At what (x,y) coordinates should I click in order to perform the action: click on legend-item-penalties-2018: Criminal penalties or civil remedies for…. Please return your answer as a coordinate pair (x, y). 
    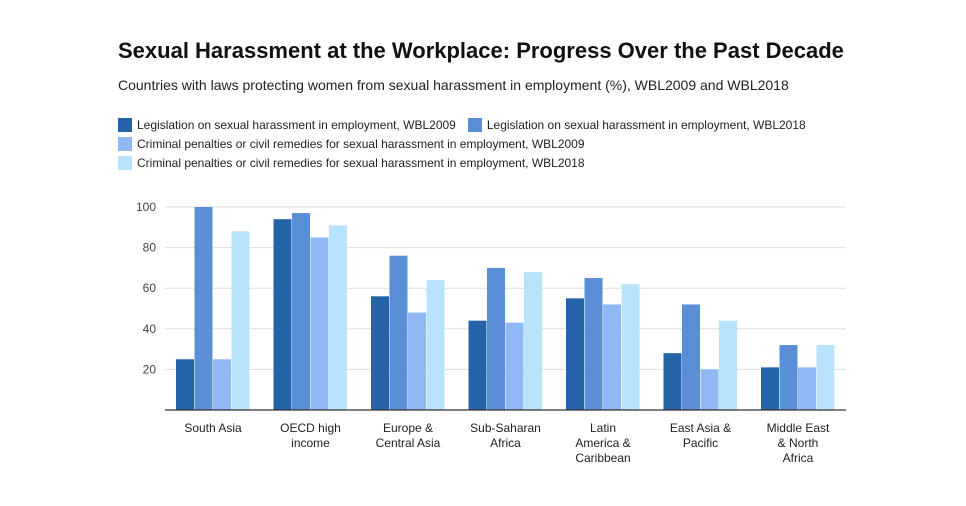
    Looking at the image, I should click on (351, 162).